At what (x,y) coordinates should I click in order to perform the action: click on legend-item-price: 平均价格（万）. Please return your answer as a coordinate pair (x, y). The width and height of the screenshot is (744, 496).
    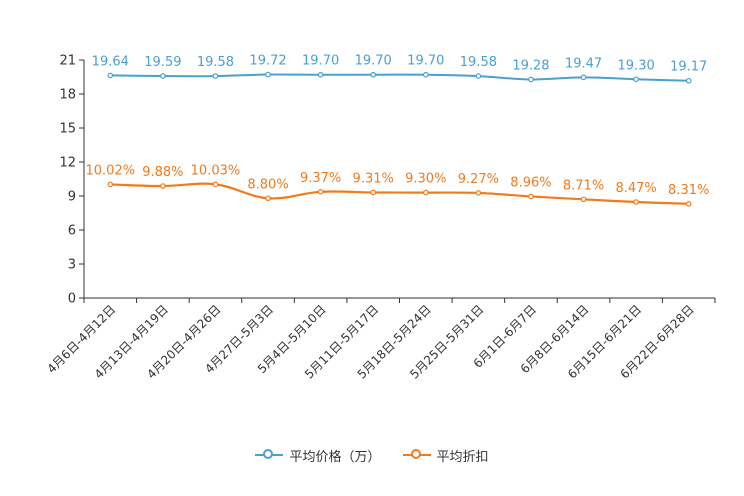
    Looking at the image, I should click on (318, 455).